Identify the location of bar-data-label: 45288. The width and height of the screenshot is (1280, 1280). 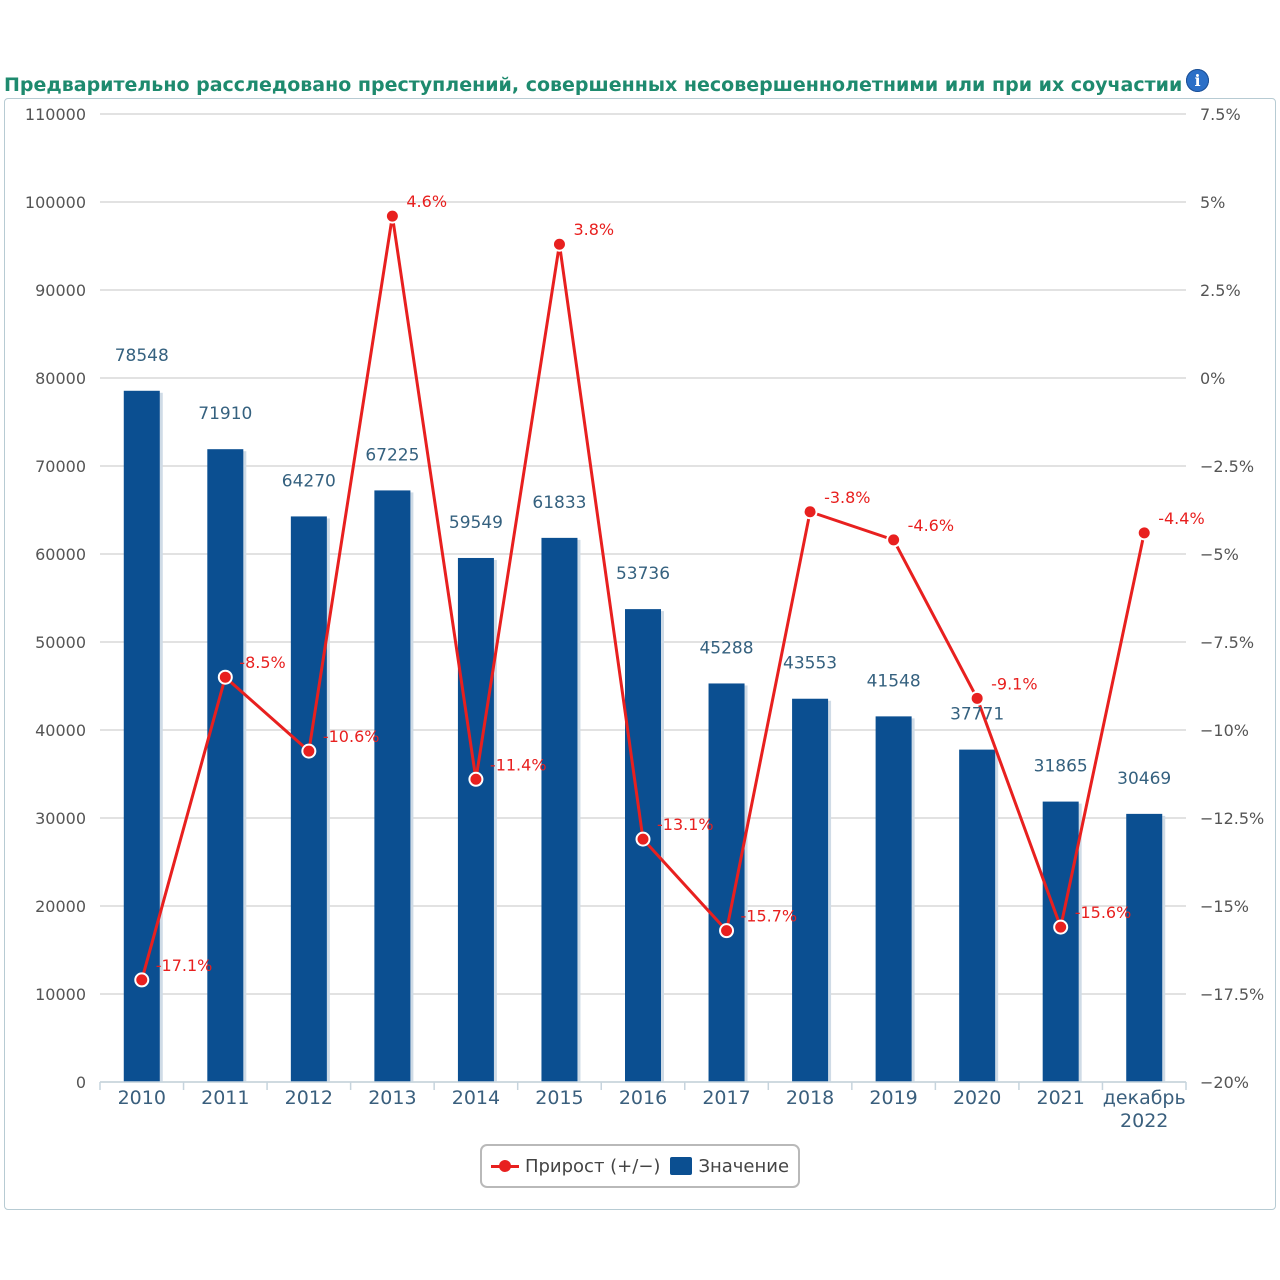
(726, 648).